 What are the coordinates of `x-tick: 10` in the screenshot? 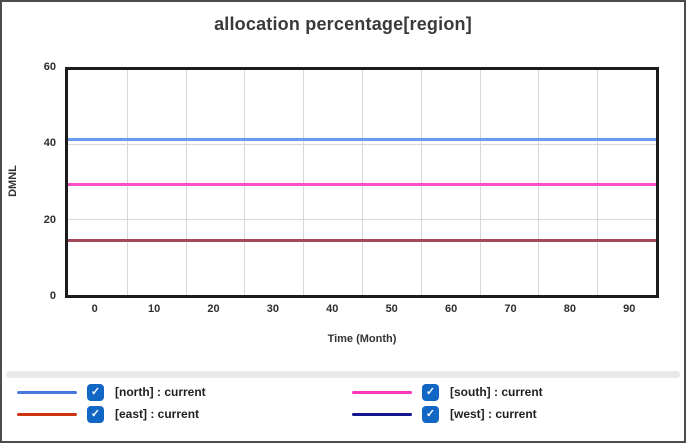 It's located at (154, 309).